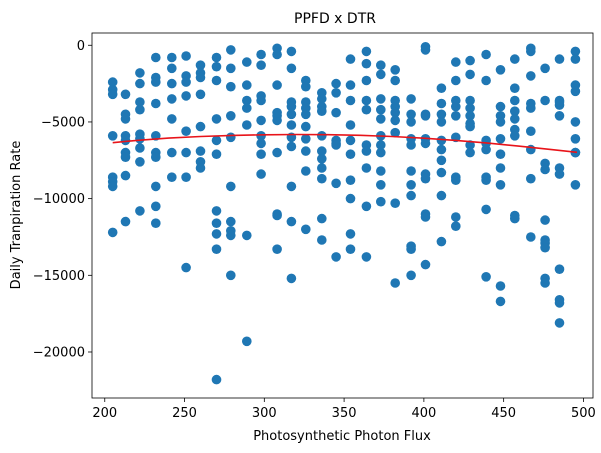  Describe the element at coordinates (344, 413) in the screenshot. I see `x-tick-label: 350` at that location.